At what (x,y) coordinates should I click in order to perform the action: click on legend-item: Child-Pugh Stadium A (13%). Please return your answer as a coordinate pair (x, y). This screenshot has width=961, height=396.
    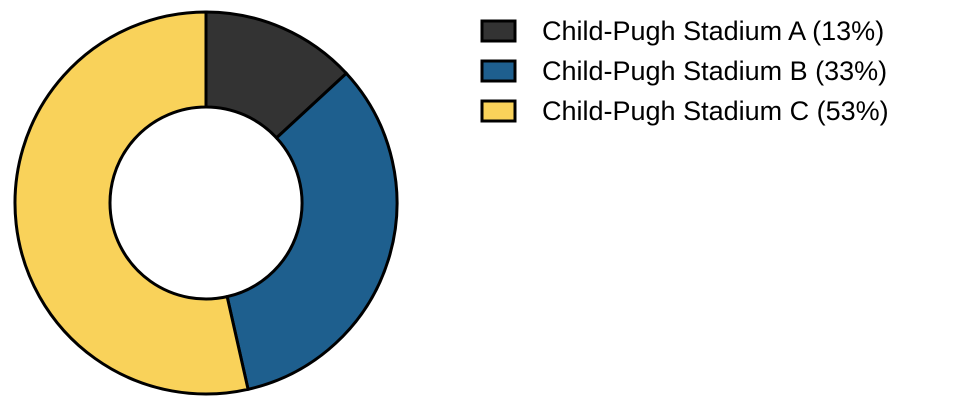
    Looking at the image, I should click on (682, 31).